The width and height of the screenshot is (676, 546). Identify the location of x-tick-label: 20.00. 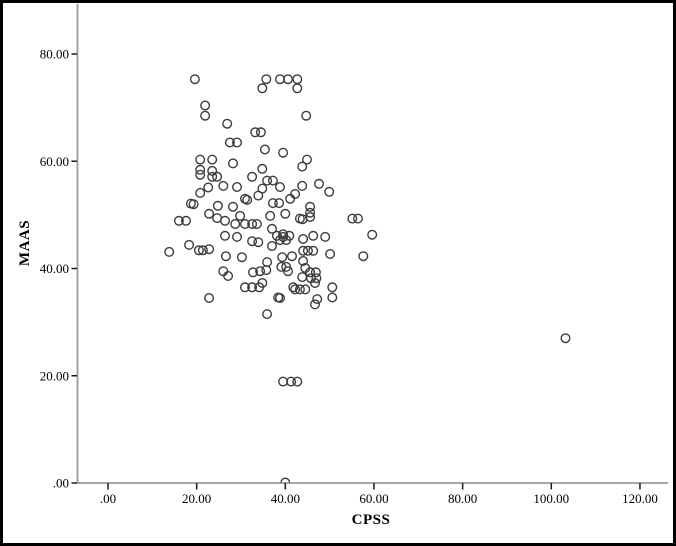
(196, 498).